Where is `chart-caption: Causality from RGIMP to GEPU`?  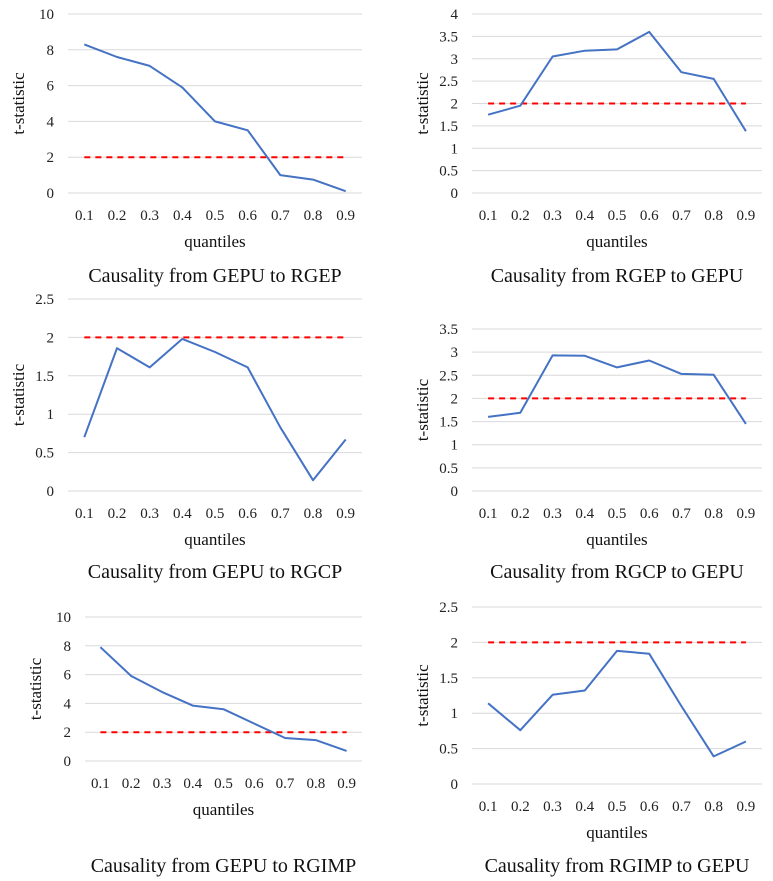 chart-caption: Causality from RGIMP to GEPU is located at coordinates (617, 866).